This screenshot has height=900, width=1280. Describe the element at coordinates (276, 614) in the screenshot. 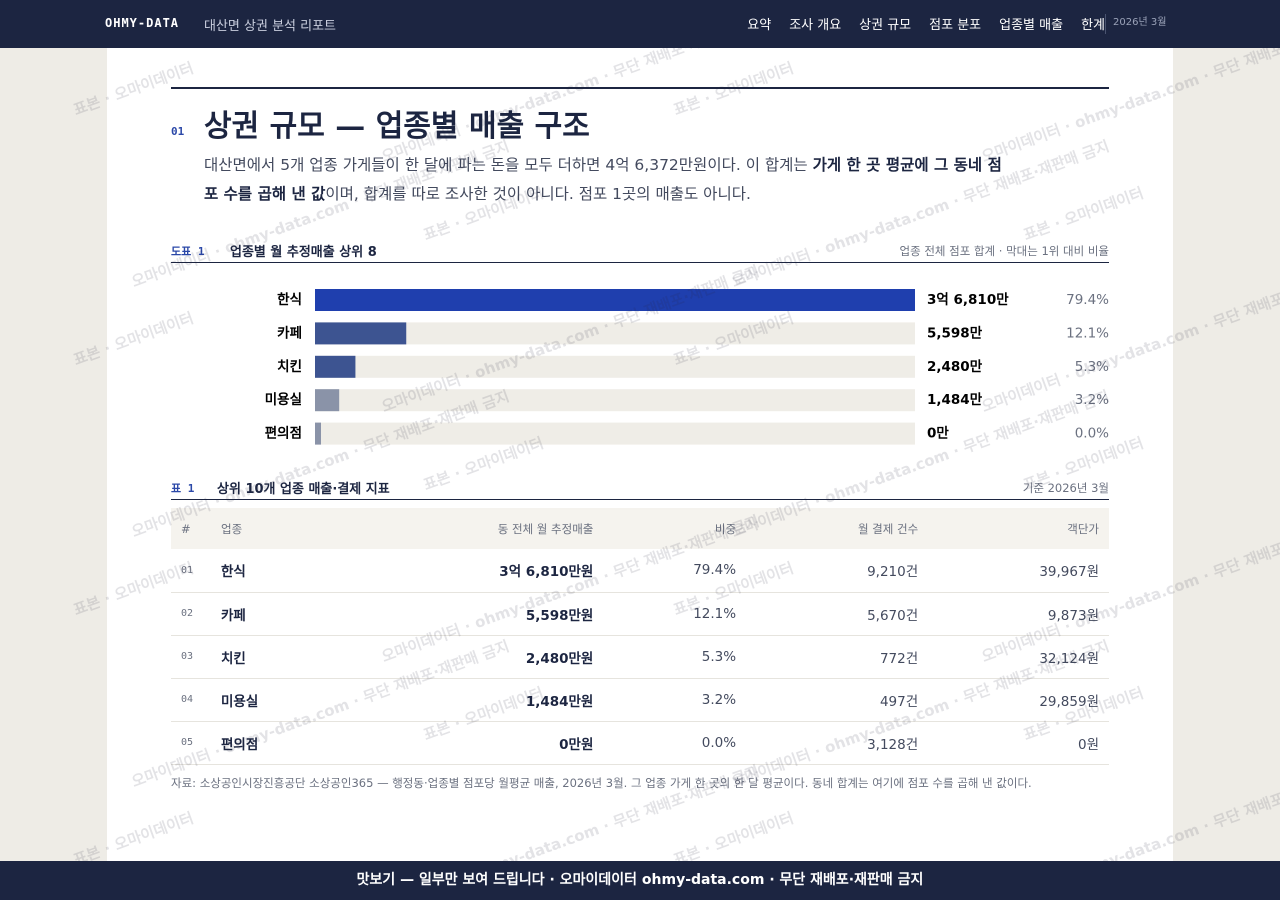

I see `table-cell: 카페` at that location.